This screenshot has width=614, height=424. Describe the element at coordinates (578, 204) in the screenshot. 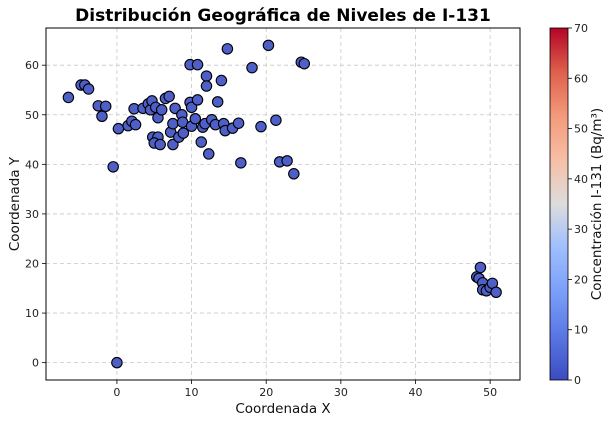

I see `colorbar-ticks: 0 10 20 30 40 50 60 70` at that location.